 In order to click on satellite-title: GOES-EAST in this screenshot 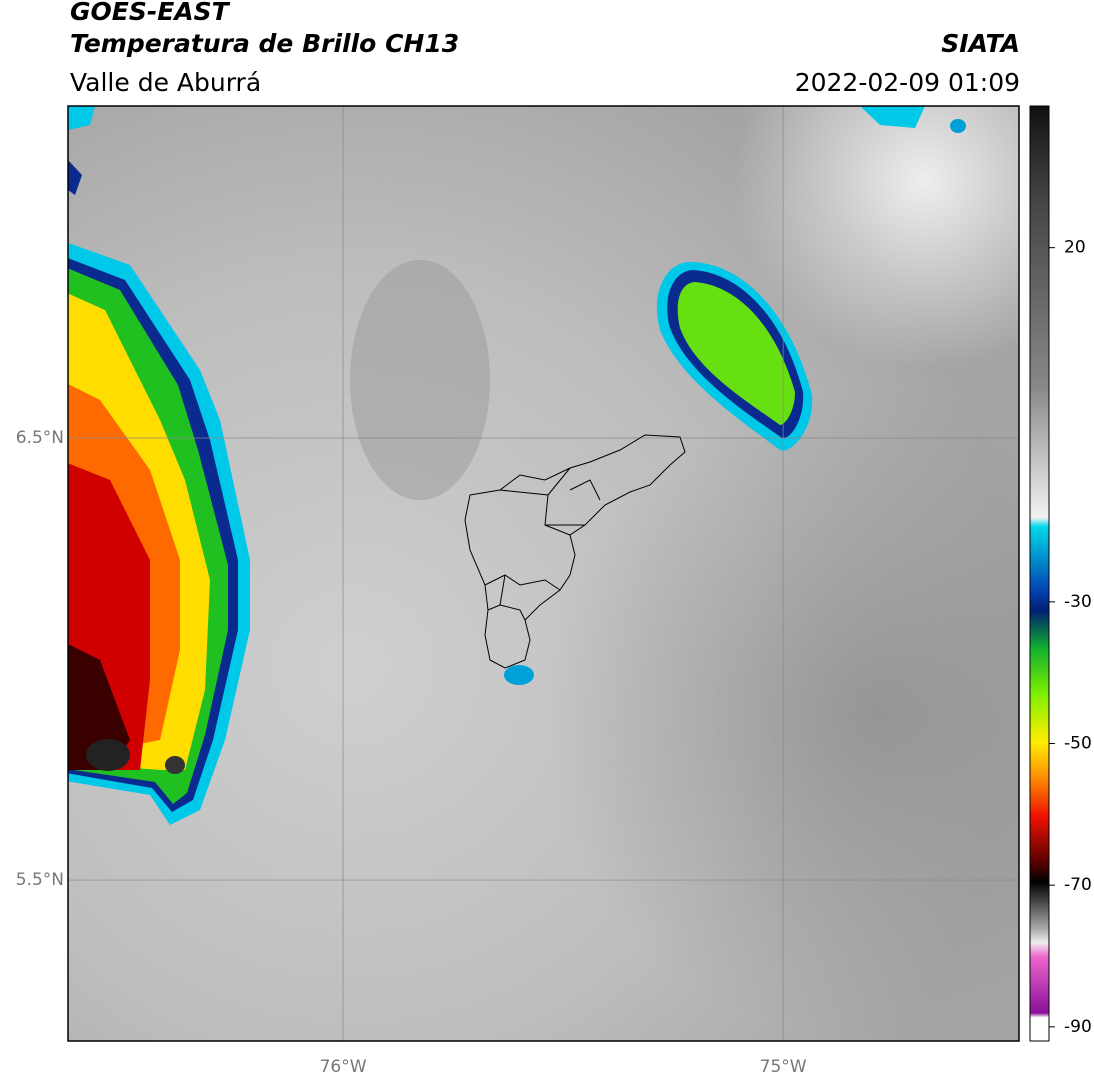, I will do `click(149, 13)`.